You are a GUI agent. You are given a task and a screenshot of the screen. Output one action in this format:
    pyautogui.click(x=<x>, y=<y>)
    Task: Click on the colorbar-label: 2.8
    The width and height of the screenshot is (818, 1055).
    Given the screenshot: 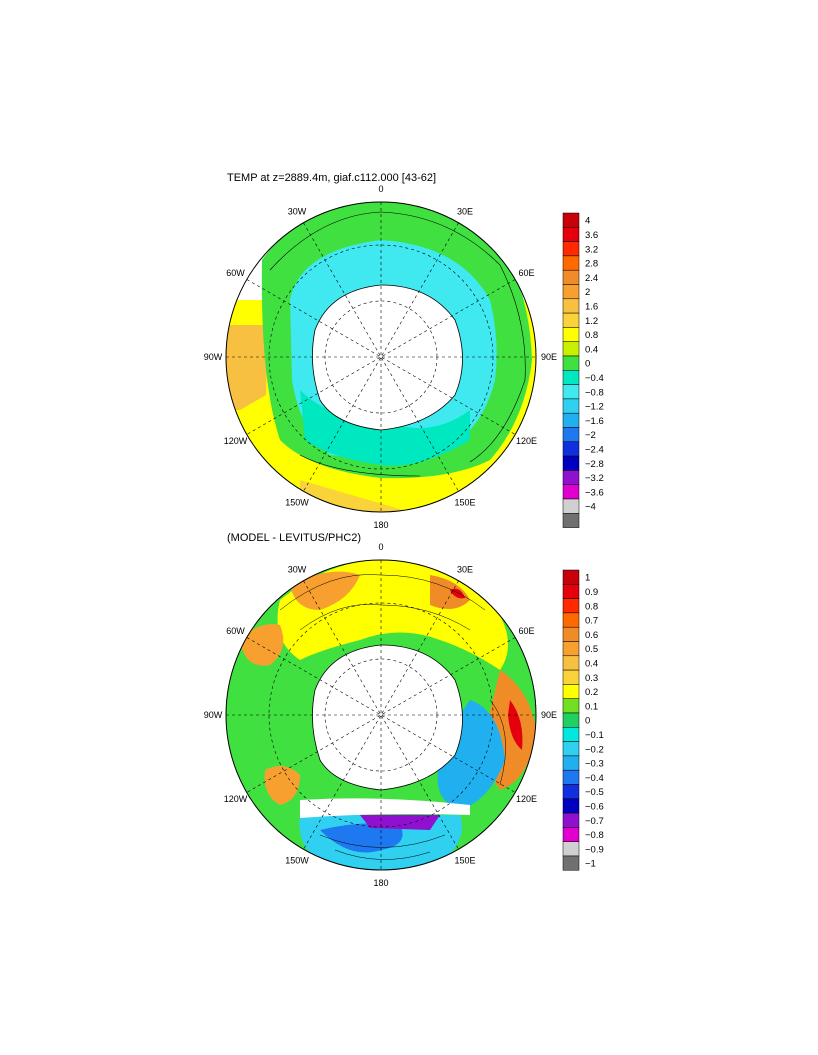 What is the action you would take?
    pyautogui.click(x=591, y=264)
    